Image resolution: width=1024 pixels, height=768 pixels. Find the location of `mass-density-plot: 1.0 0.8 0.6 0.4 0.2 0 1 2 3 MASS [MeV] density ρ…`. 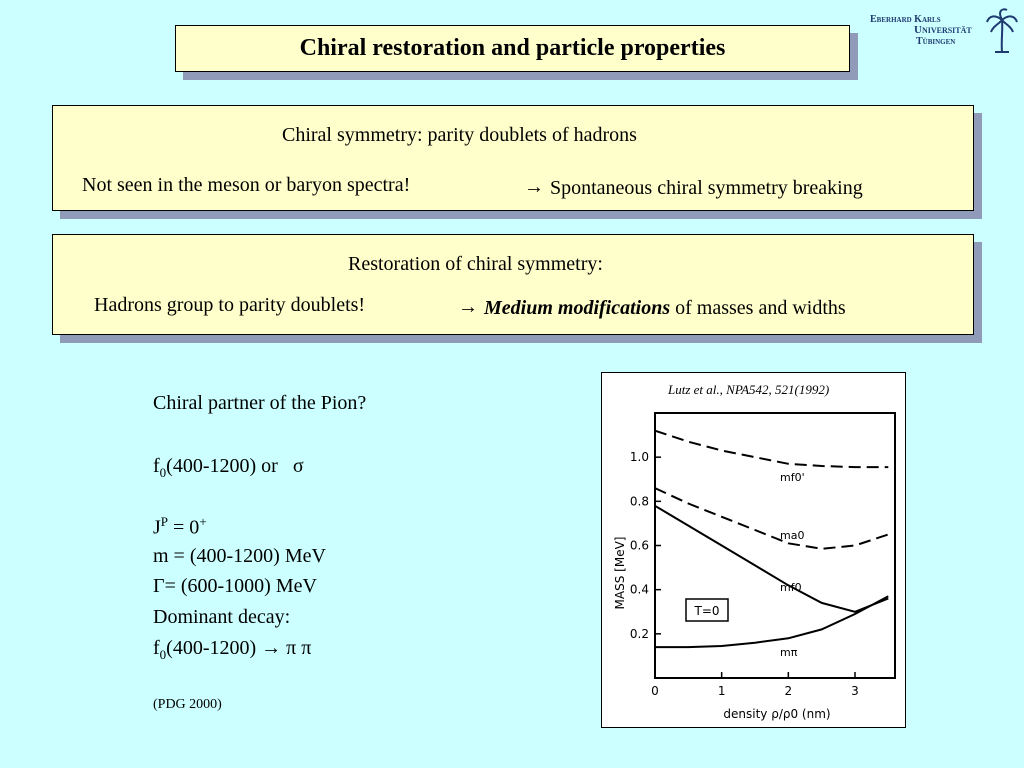

mass-density-plot: 1.0 0.8 0.6 0.4 0.2 0 1 2 3 MASS [MeV] density ρ… is located at coordinates (754, 566).